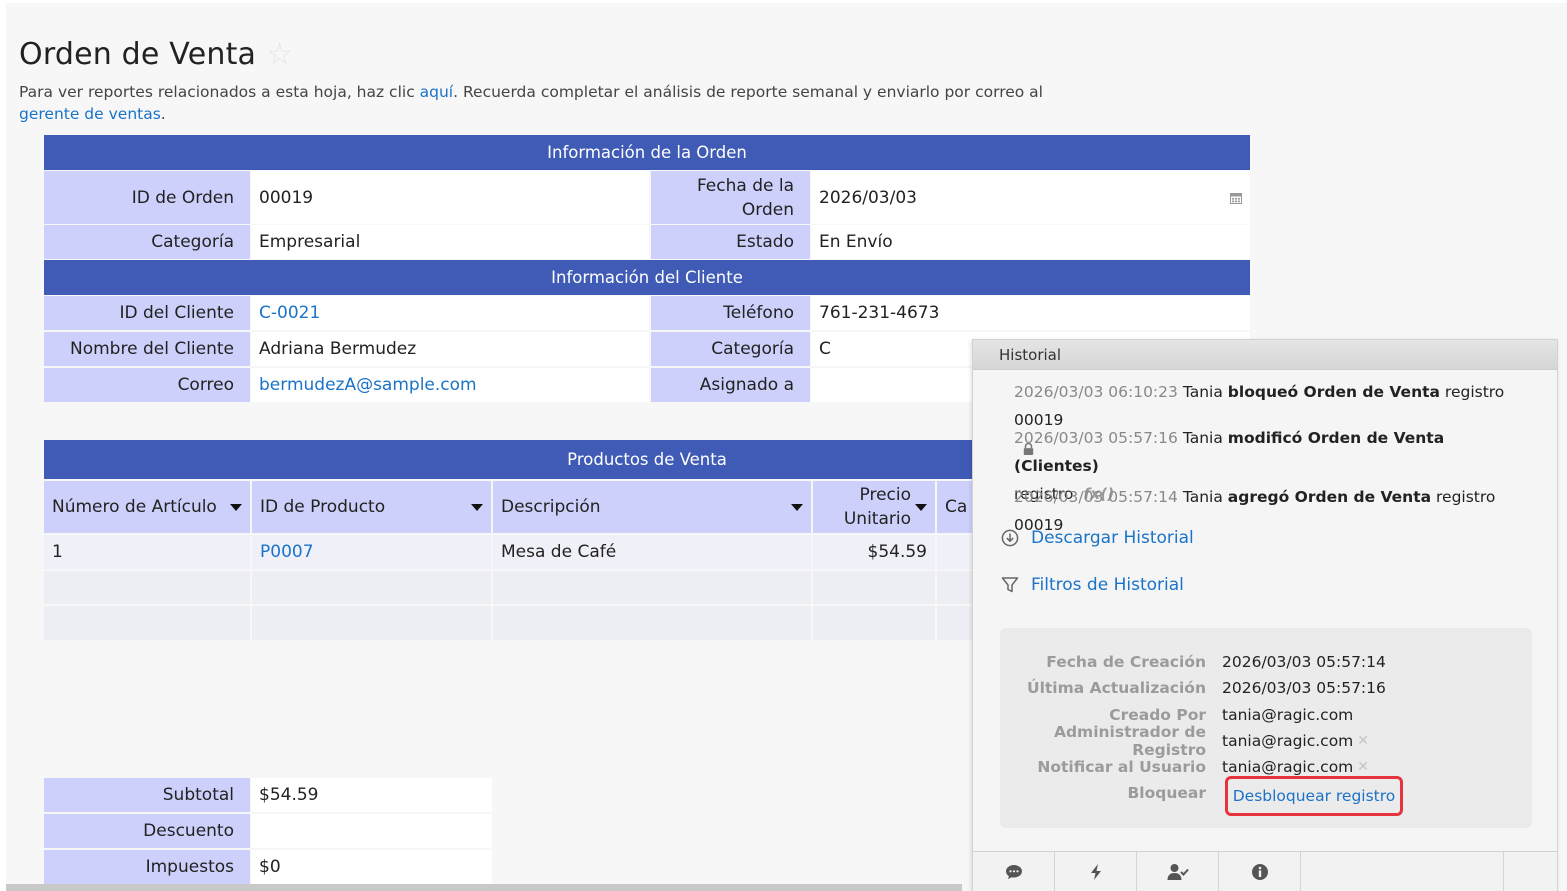 The width and height of the screenshot is (1567, 891). Describe the element at coordinates (147, 349) in the screenshot. I see `client-name-label: Nombre del Cliente` at that location.